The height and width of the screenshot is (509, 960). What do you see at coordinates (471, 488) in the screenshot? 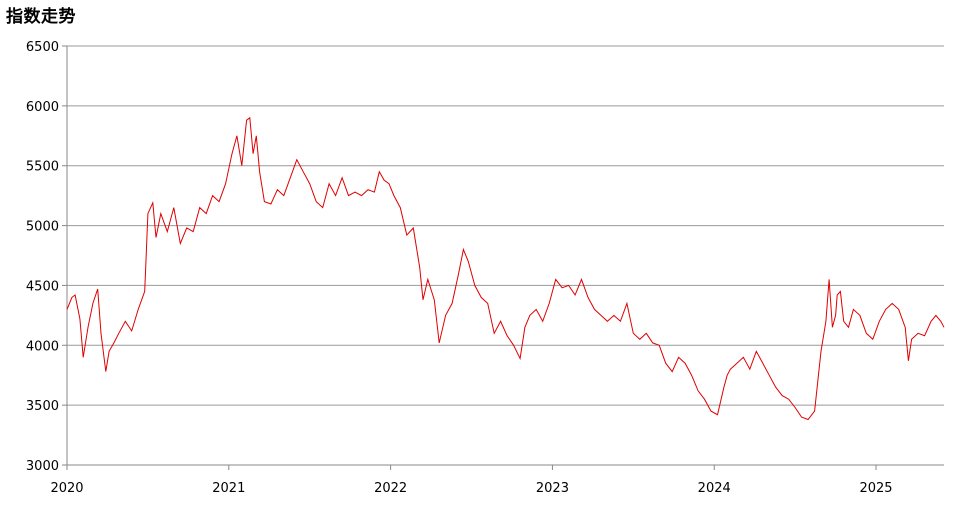
I see `x-axis-labels: 2020 2021 2022 2023 2024 2025` at bounding box center [471, 488].